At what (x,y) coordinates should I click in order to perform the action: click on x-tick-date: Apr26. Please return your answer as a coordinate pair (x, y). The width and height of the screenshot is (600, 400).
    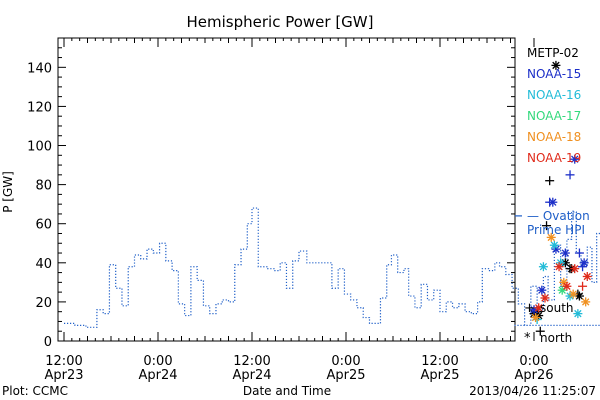
    Looking at the image, I should click on (533, 375).